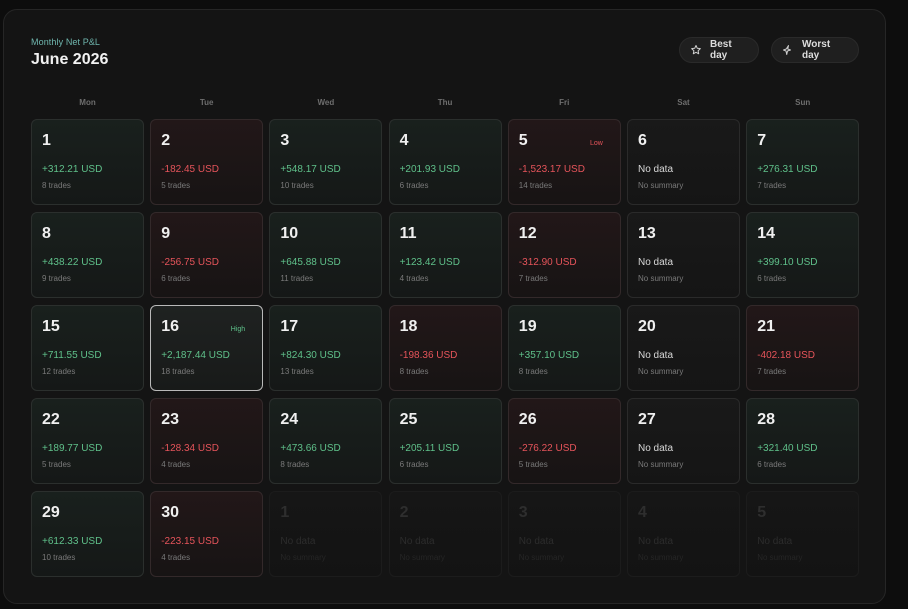 This screenshot has width=908, height=609. I want to click on calendar-day: 16 High +2,187.44 USD 18 trades, so click(207, 348).